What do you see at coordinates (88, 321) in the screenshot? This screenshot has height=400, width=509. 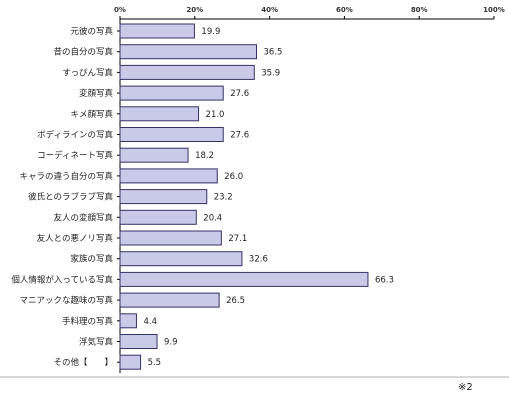 I see `category-label: 手料理の写真` at bounding box center [88, 321].